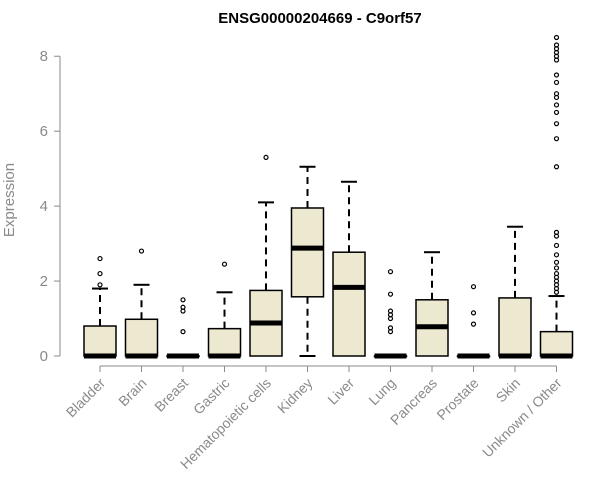 This screenshot has height=500, width=600. I want to click on y-axis: 0 2 4 6 8, so click(50, 206).